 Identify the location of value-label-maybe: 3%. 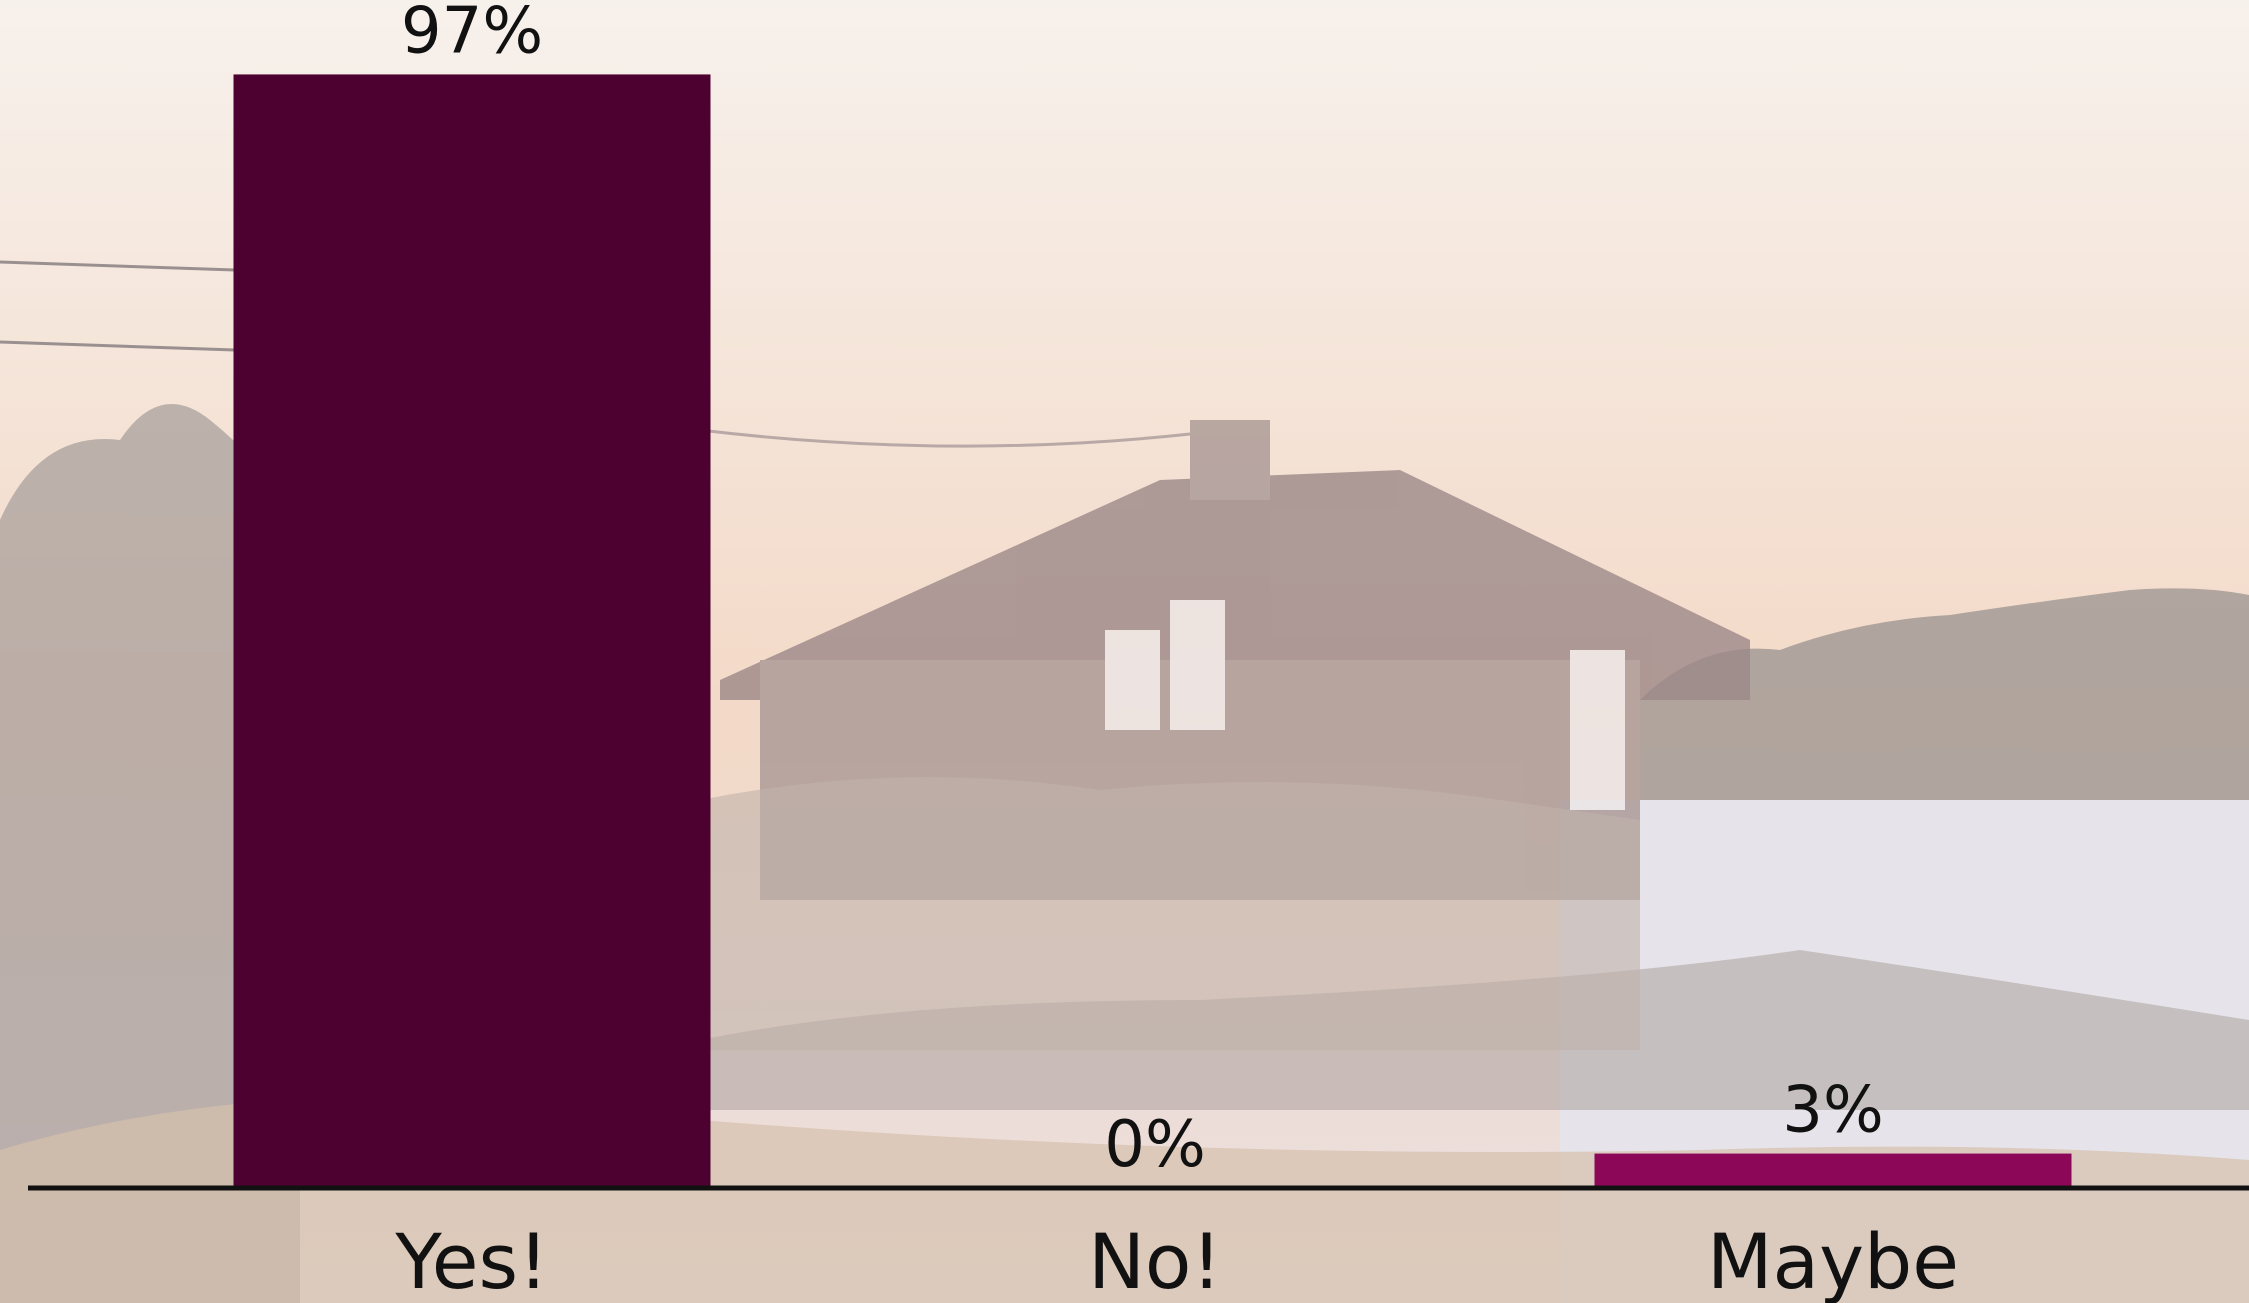
(1833, 1111).